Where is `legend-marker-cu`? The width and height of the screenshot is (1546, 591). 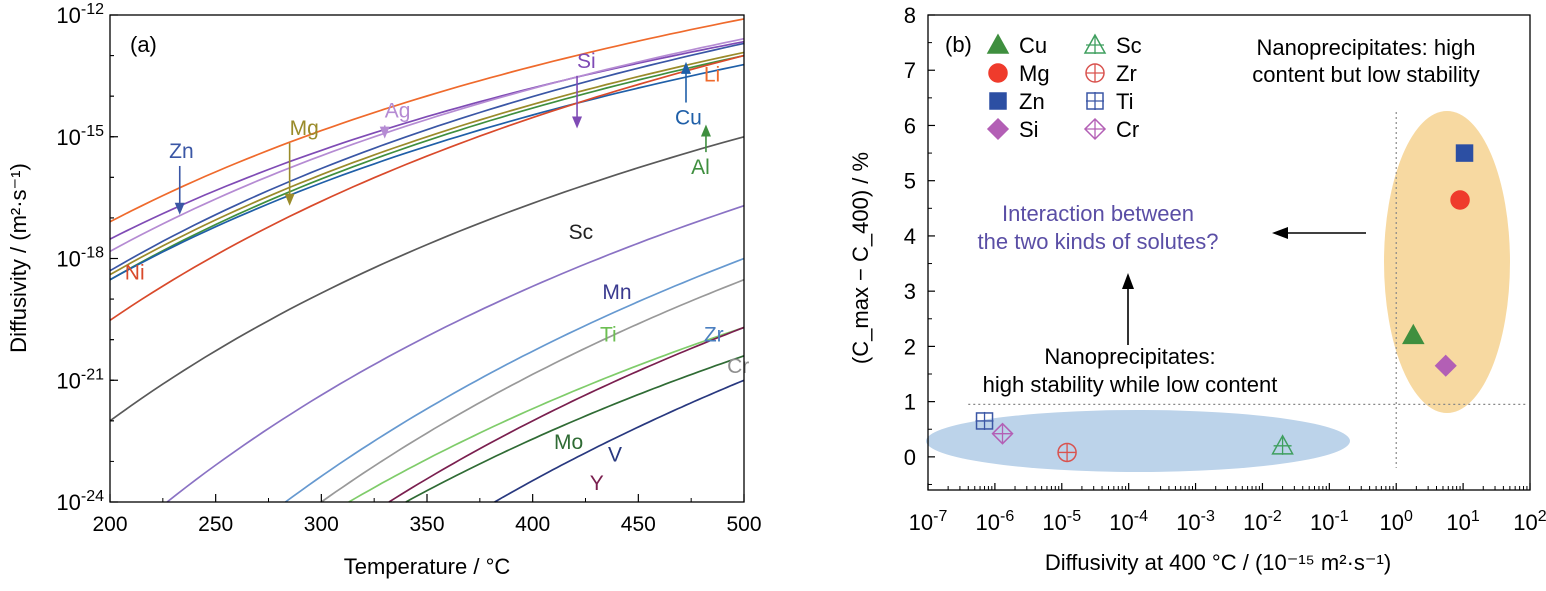 legend-marker-cu is located at coordinates (998, 43).